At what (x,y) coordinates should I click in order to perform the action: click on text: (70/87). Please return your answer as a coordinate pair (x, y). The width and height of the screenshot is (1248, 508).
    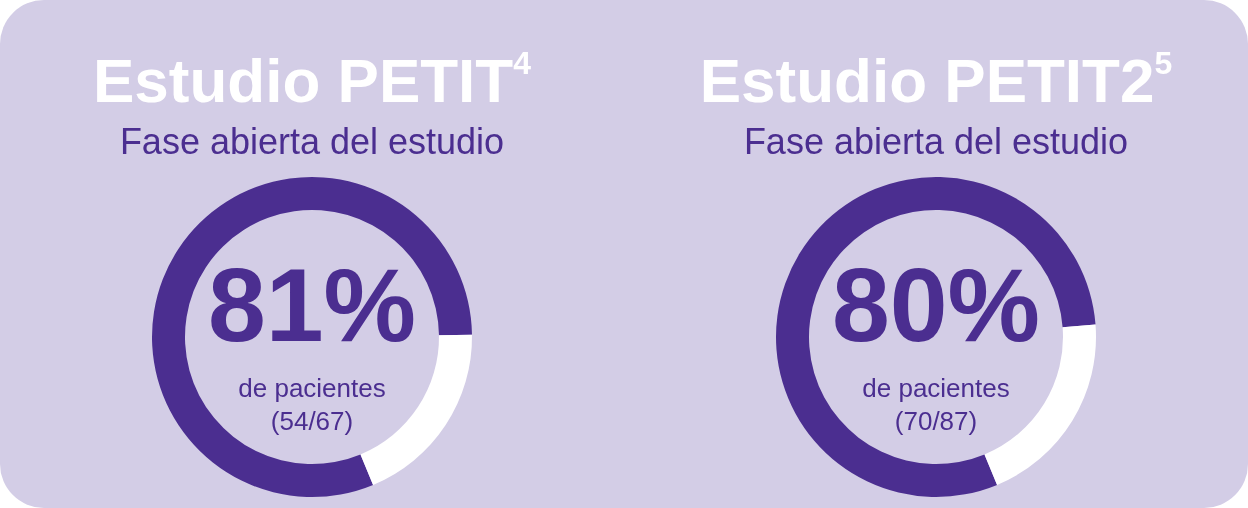
    Looking at the image, I should click on (936, 421).